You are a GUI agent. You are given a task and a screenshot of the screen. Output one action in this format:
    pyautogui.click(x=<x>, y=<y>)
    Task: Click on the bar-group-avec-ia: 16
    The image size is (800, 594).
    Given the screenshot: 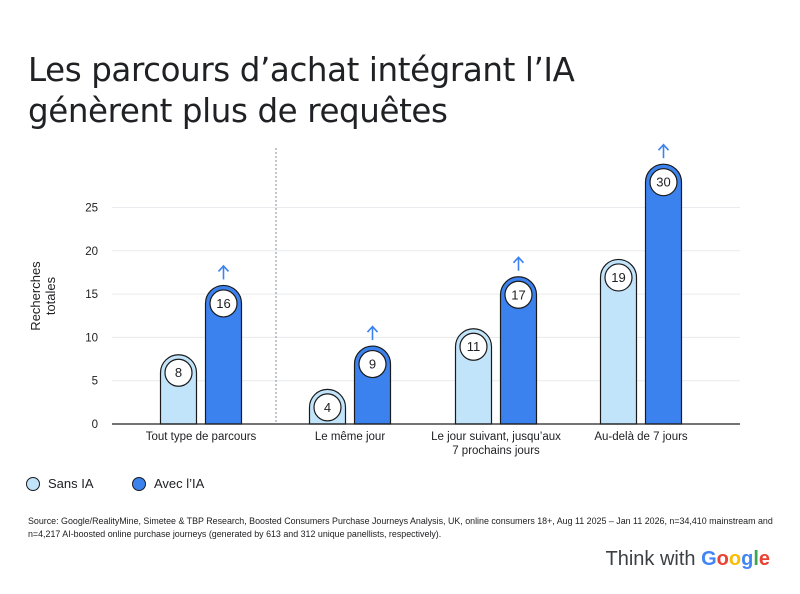 What is the action you would take?
    pyautogui.click(x=223, y=344)
    